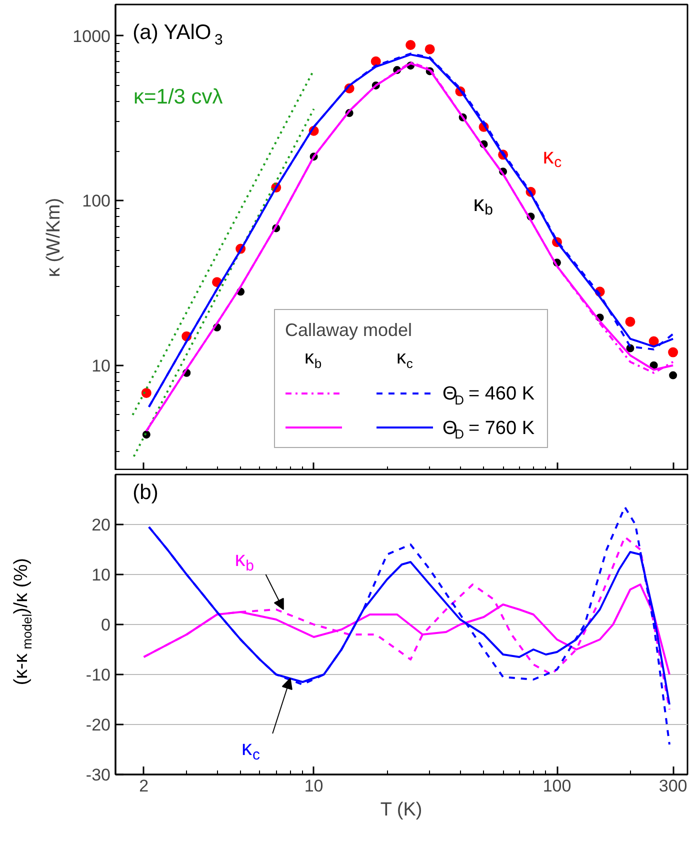  Describe the element at coordinates (106, 625) in the screenshot. I see `y-tick-label: 0` at that location.